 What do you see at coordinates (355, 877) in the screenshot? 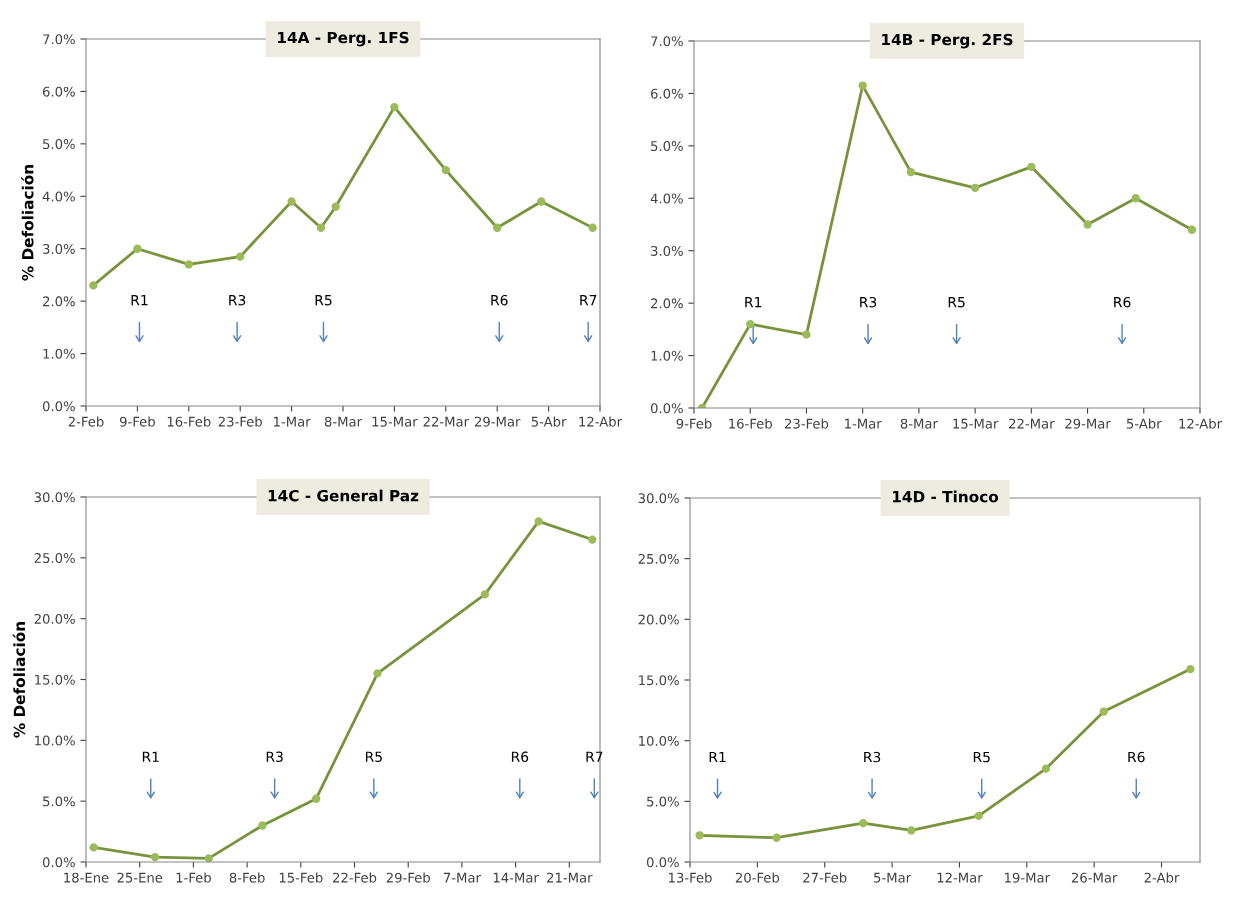
I see `x-tick-label: 22-Feb` at bounding box center [355, 877].